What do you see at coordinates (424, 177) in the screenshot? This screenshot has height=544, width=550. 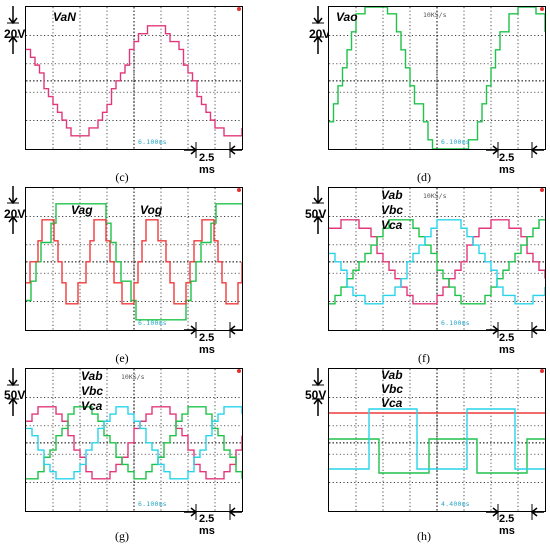 I see `caption-d: (d)` at bounding box center [424, 177].